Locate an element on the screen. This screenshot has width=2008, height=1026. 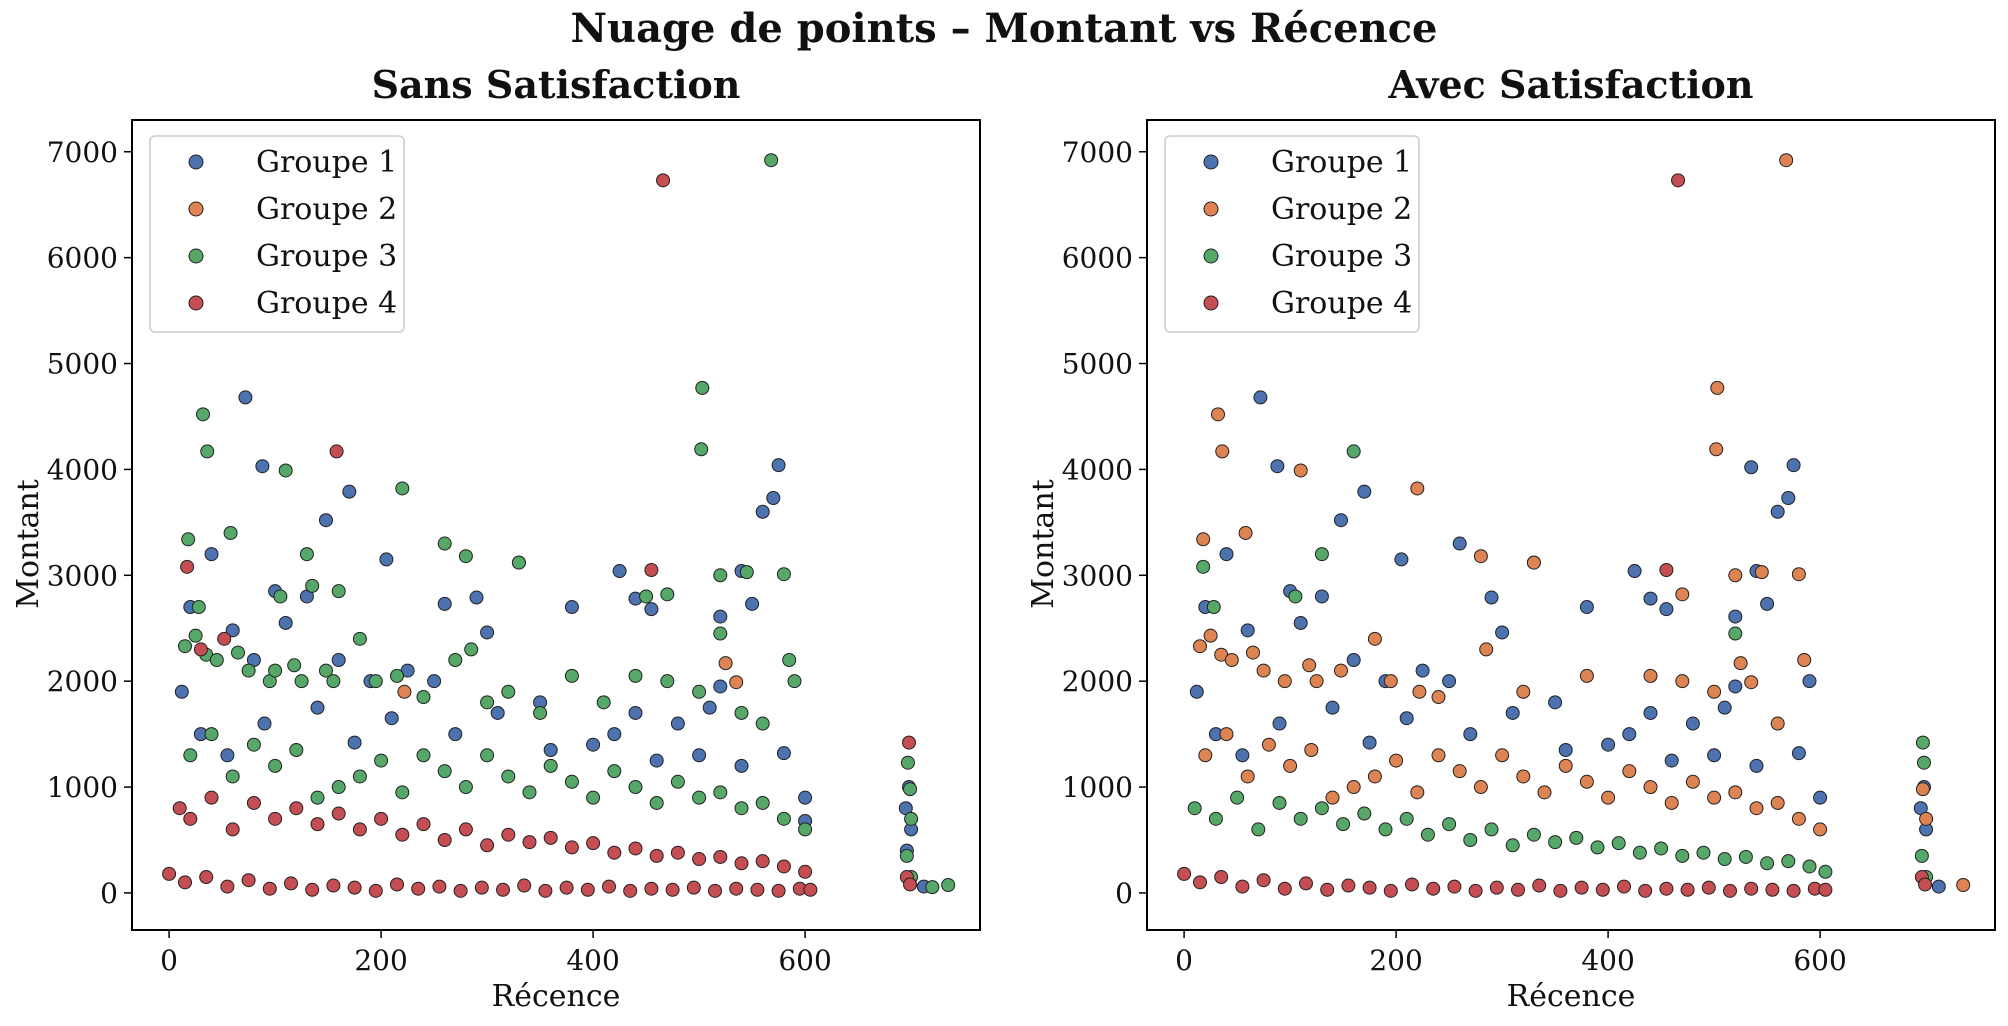
x-tick-label: 200 is located at coordinates (380, 960).